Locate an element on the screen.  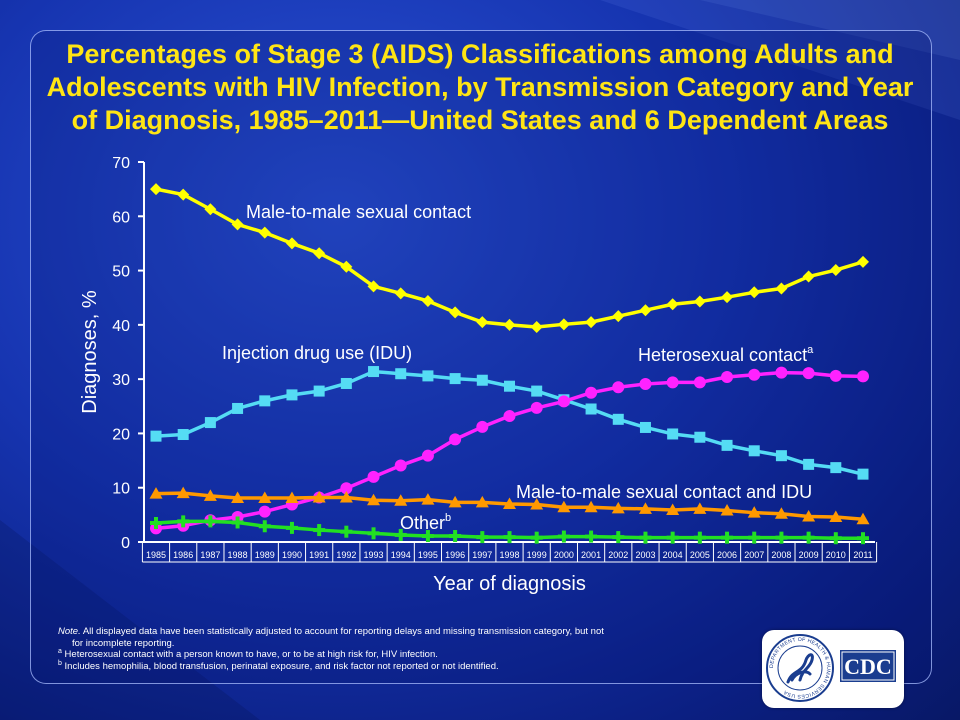
x-tick-label: 1987 is located at coordinates (210, 555).